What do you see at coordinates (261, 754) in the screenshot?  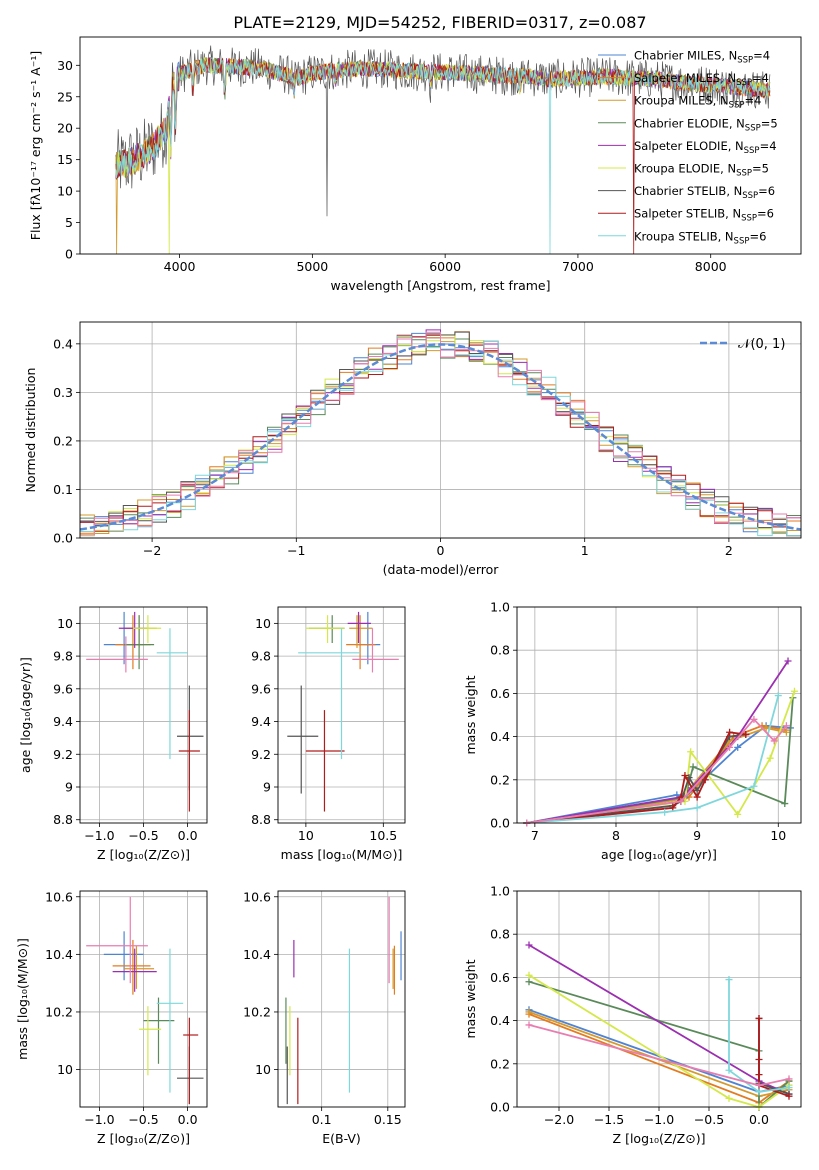 I see `y-tick-label: 9.2` at bounding box center [261, 754].